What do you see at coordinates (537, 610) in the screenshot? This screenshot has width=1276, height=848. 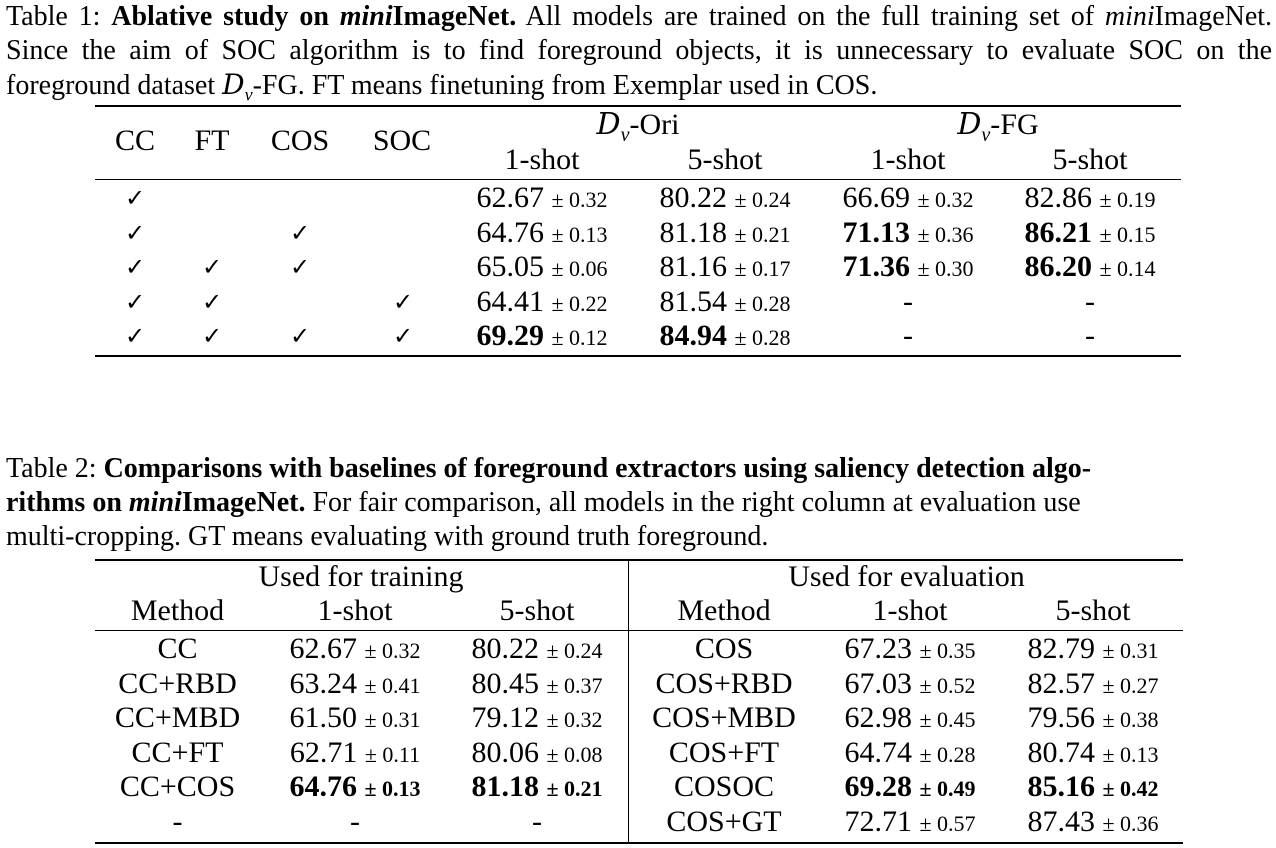 I see `col-header-train-5shot: 5-shot` at bounding box center [537, 610].